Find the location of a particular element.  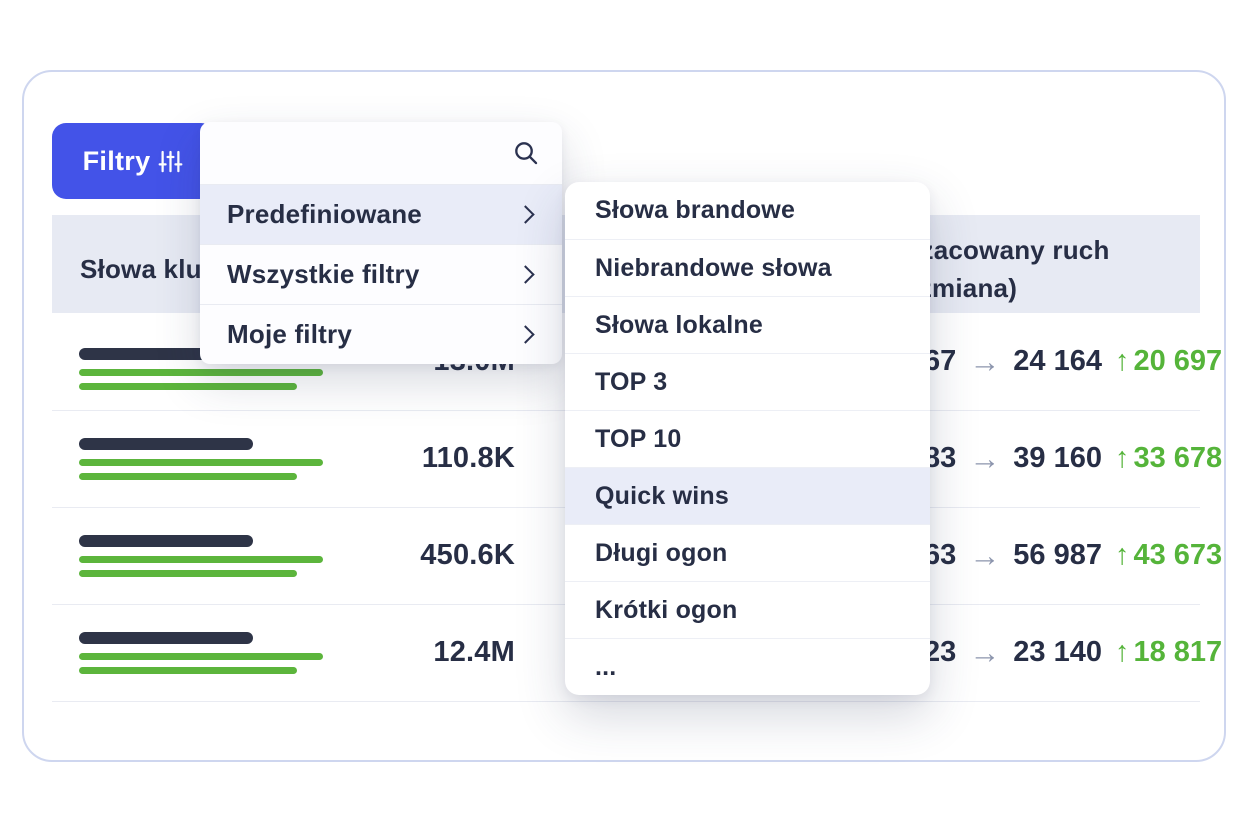

traffic-change-cell: 83 → 39 160 ↑ 33 678 is located at coordinates (1073, 458).